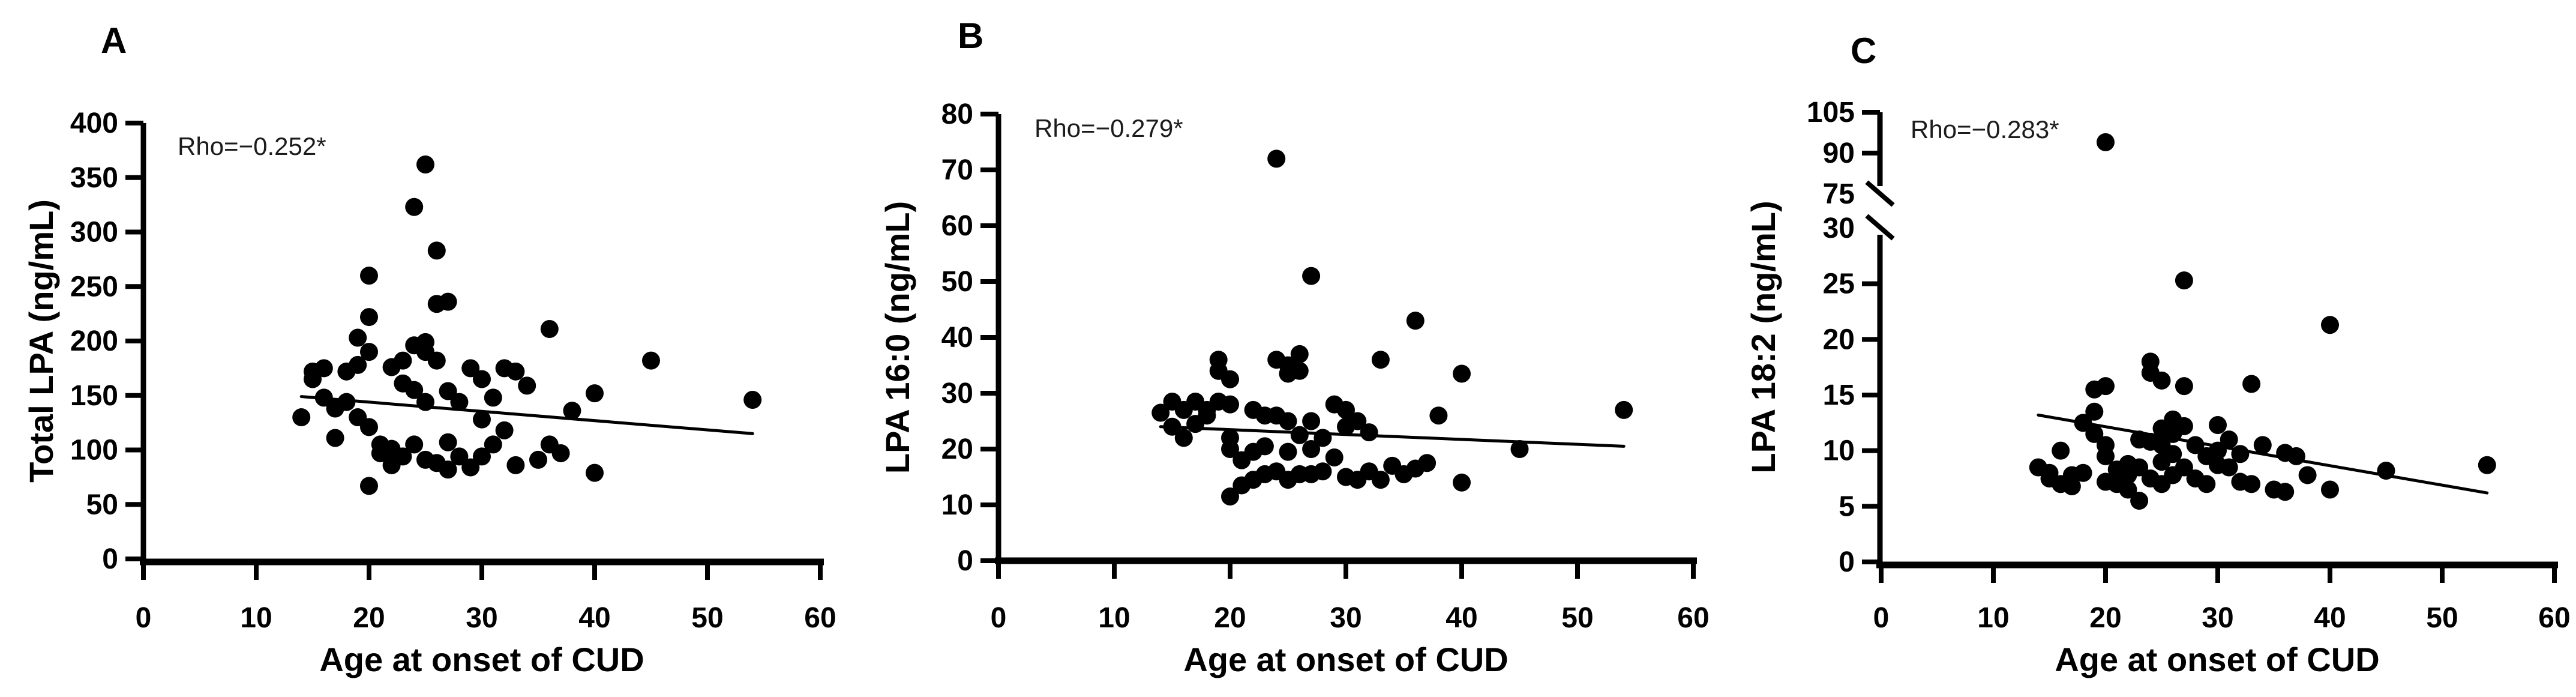 The width and height of the screenshot is (2576, 697). Describe the element at coordinates (957, 226) in the screenshot. I see `y-tick-label: 60` at that location.